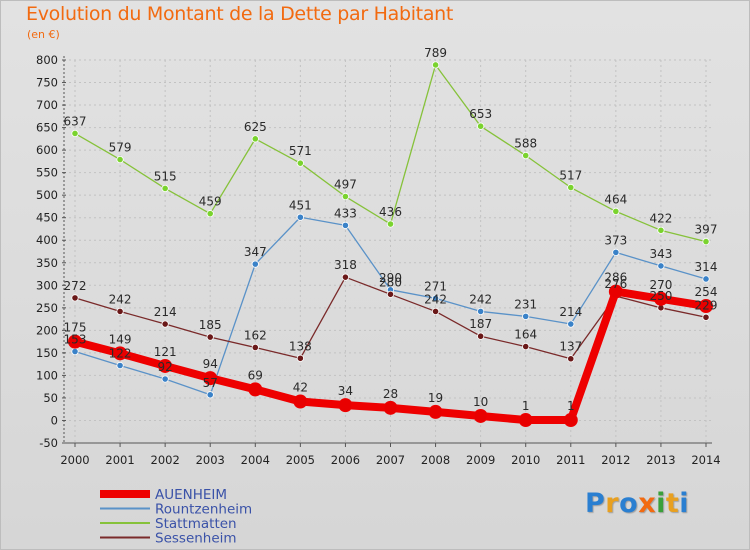 Image resolution: width=750 pixels, height=550 pixels. Describe the element at coordinates (435, 398) in the screenshot. I see `data-label: 19` at that location.